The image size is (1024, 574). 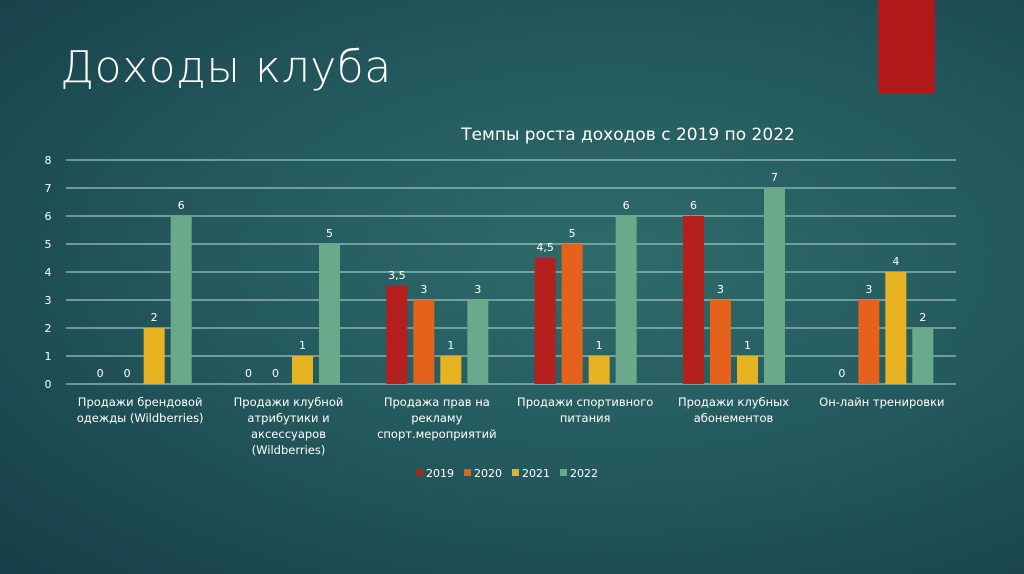 I want to click on category-label: Продажи брендовой, so click(x=140, y=402).